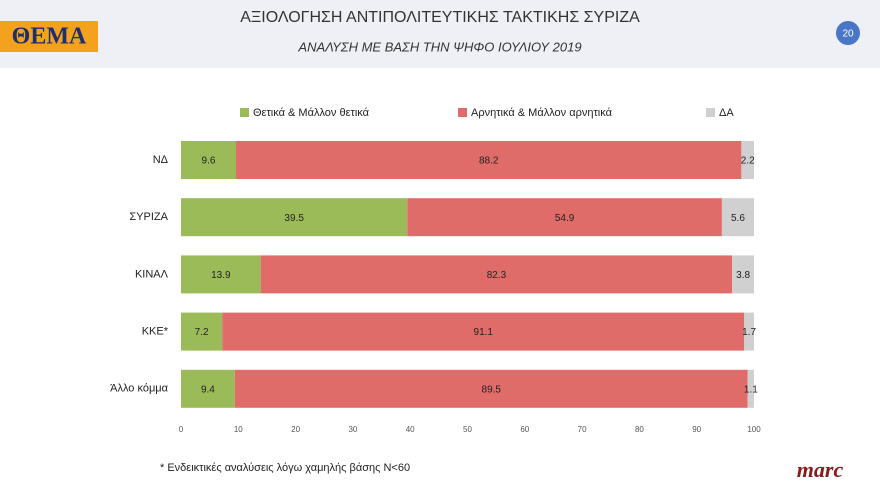  I want to click on data-label: 9.6, so click(209, 161).